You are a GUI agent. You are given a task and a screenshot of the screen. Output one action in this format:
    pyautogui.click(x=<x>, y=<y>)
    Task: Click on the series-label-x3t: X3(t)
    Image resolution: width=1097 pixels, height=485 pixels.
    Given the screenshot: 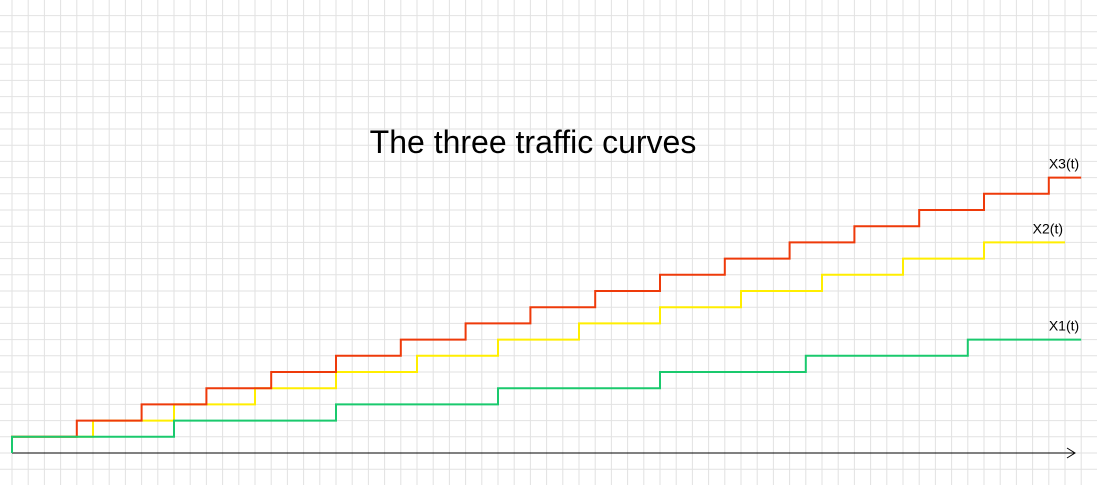 What is the action you would take?
    pyautogui.click(x=1064, y=164)
    